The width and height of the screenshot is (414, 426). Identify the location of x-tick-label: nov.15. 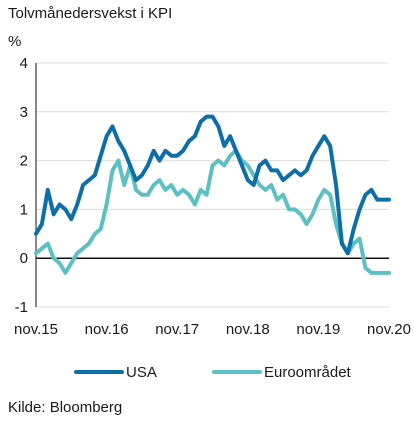
(36, 329).